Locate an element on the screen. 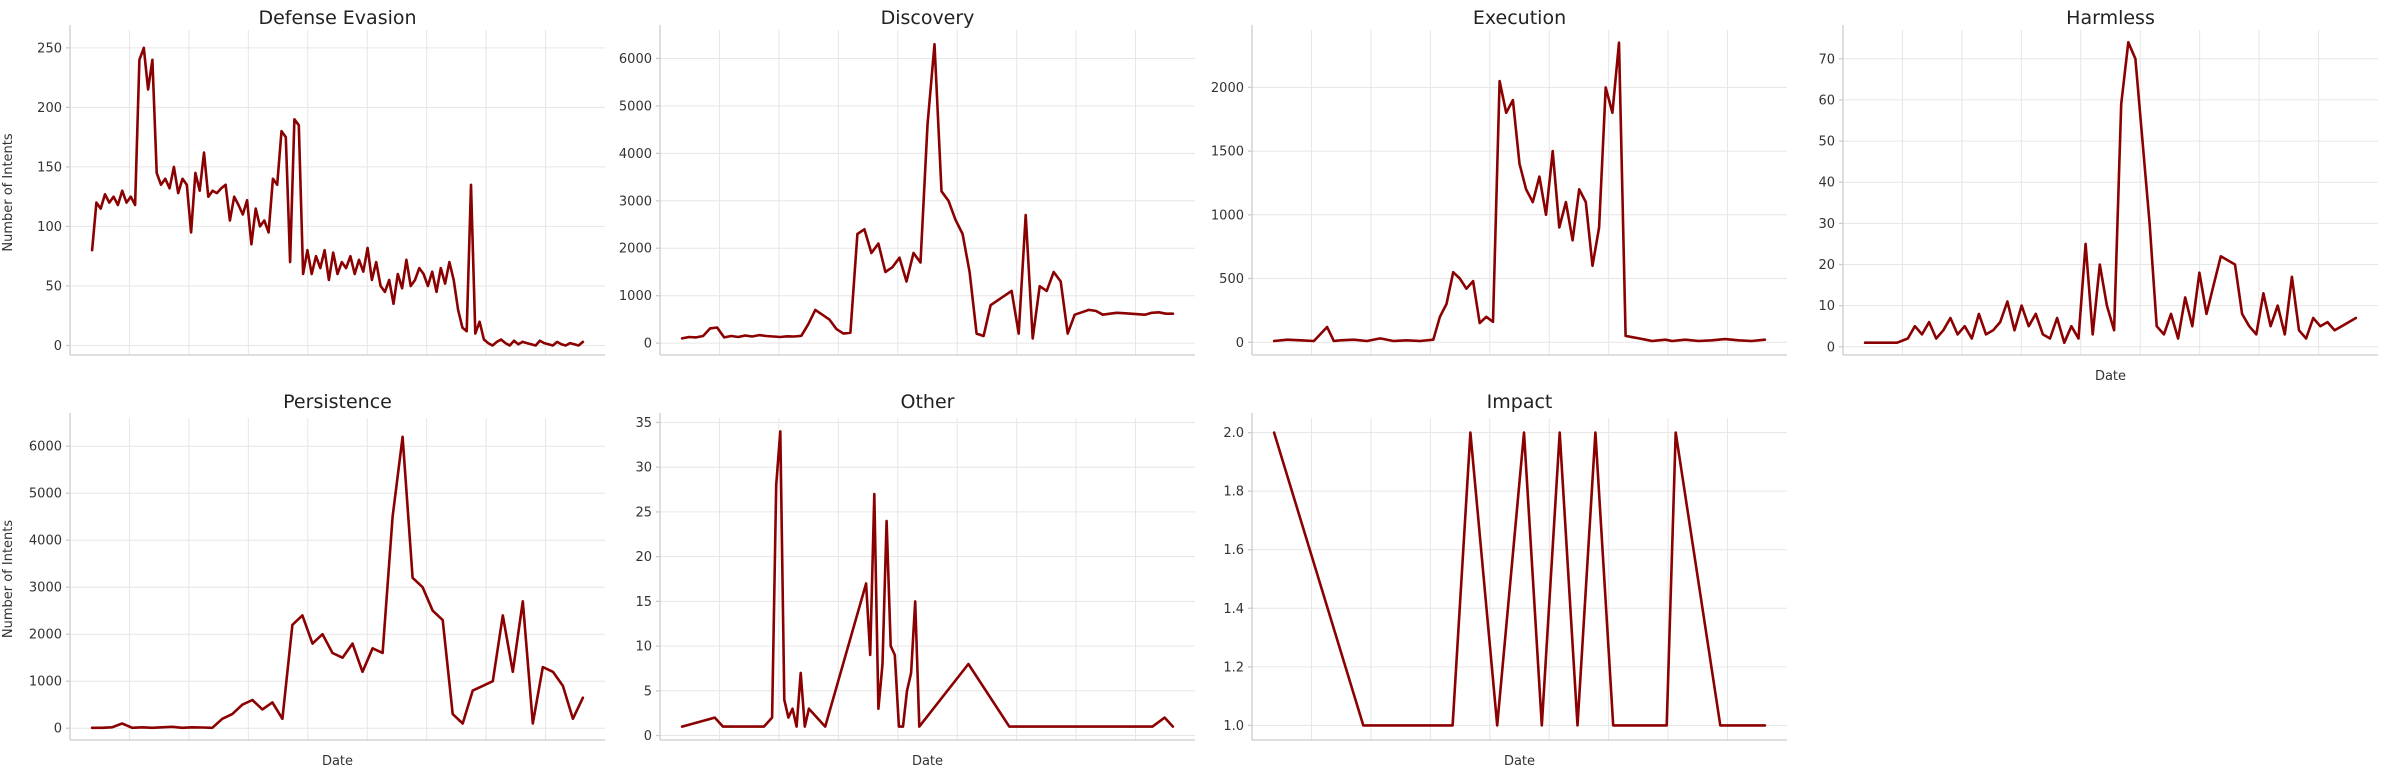 The image size is (2387, 778). y-tick-label: 1.0 is located at coordinates (1233, 726).